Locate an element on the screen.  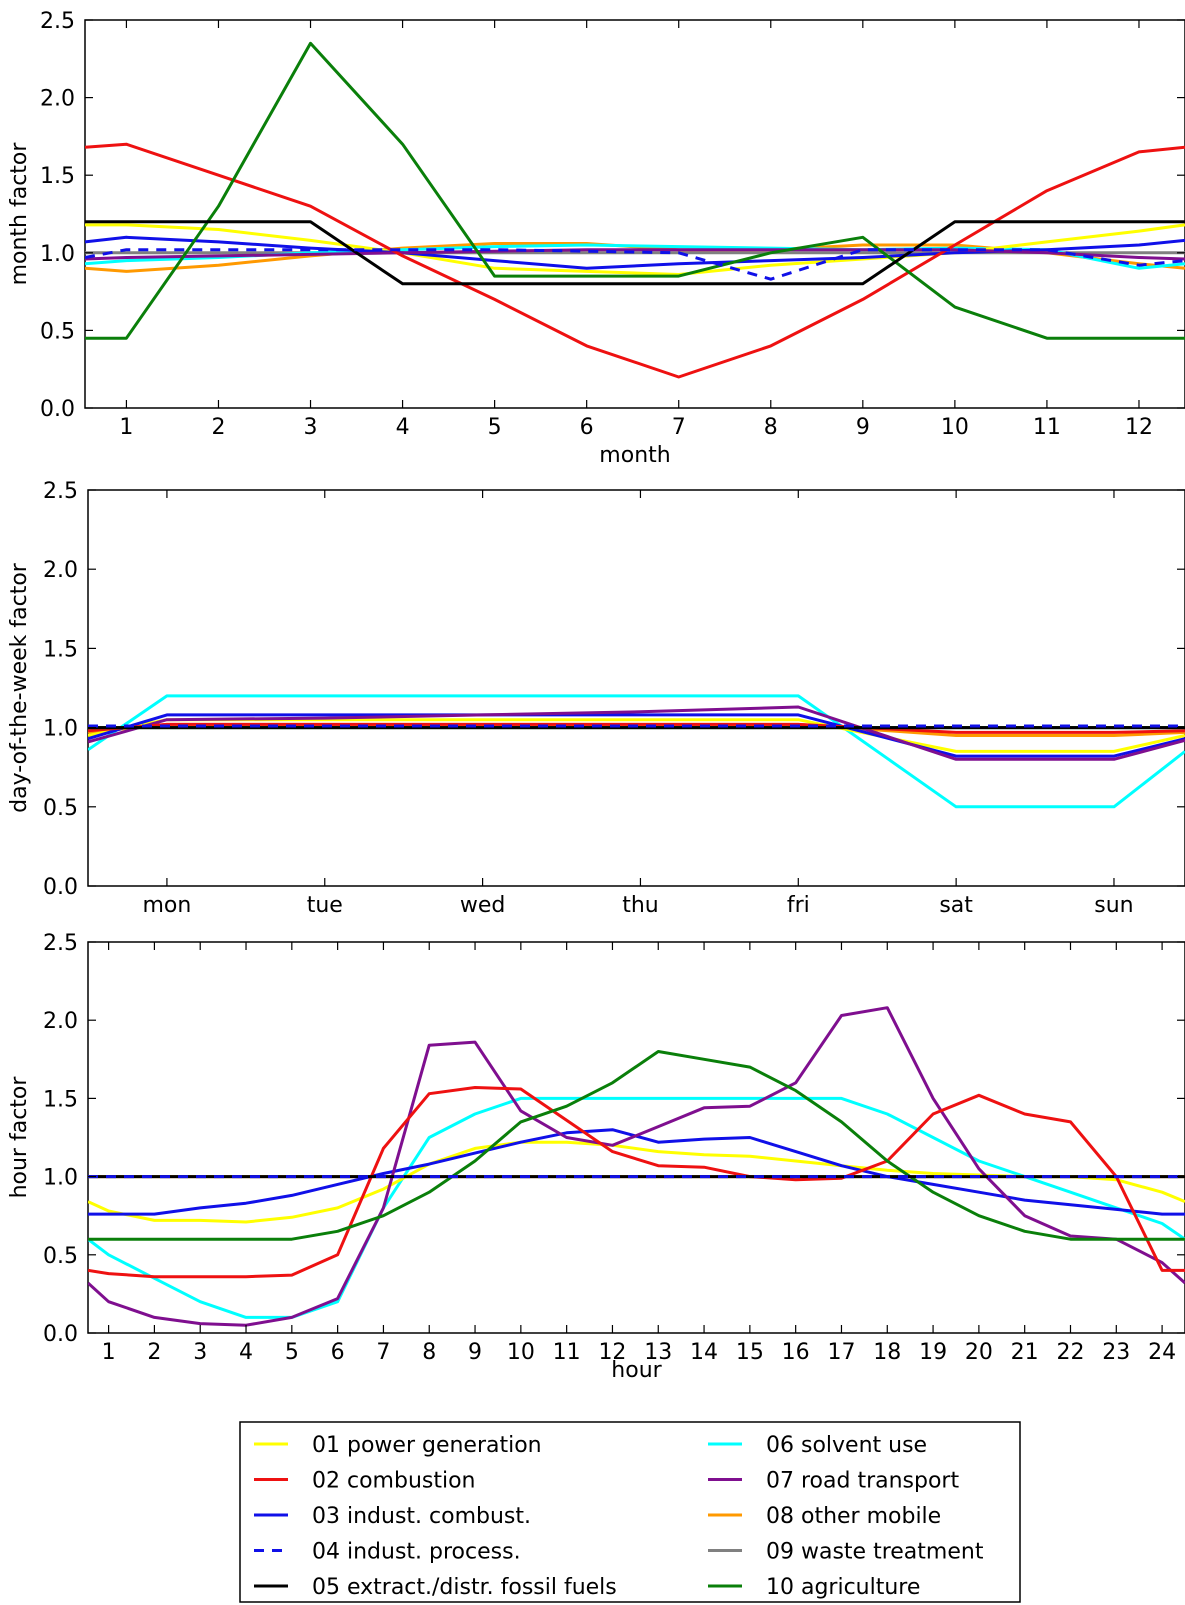
x-tick-label-19: 19 is located at coordinates (933, 1352).